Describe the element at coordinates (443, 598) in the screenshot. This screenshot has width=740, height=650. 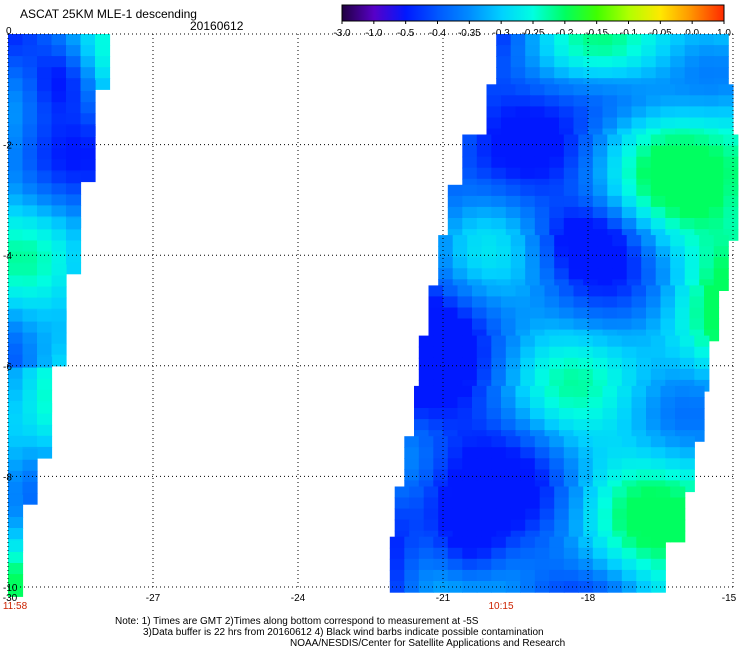
I see `x-tick-label: -21` at that location.